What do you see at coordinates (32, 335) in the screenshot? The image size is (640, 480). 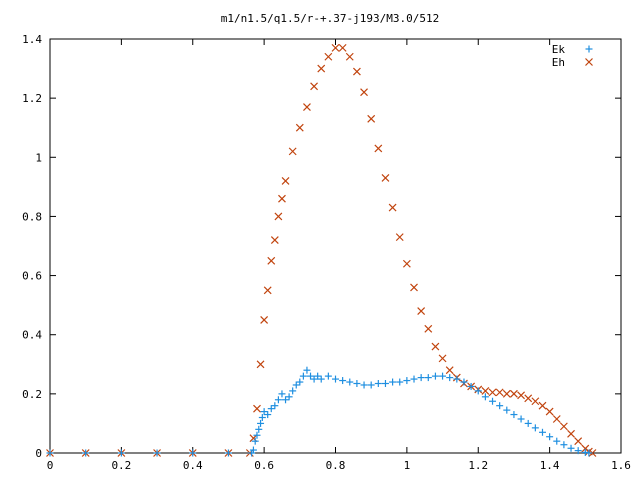 I see `y-tick-label: 0.4` at bounding box center [32, 335].